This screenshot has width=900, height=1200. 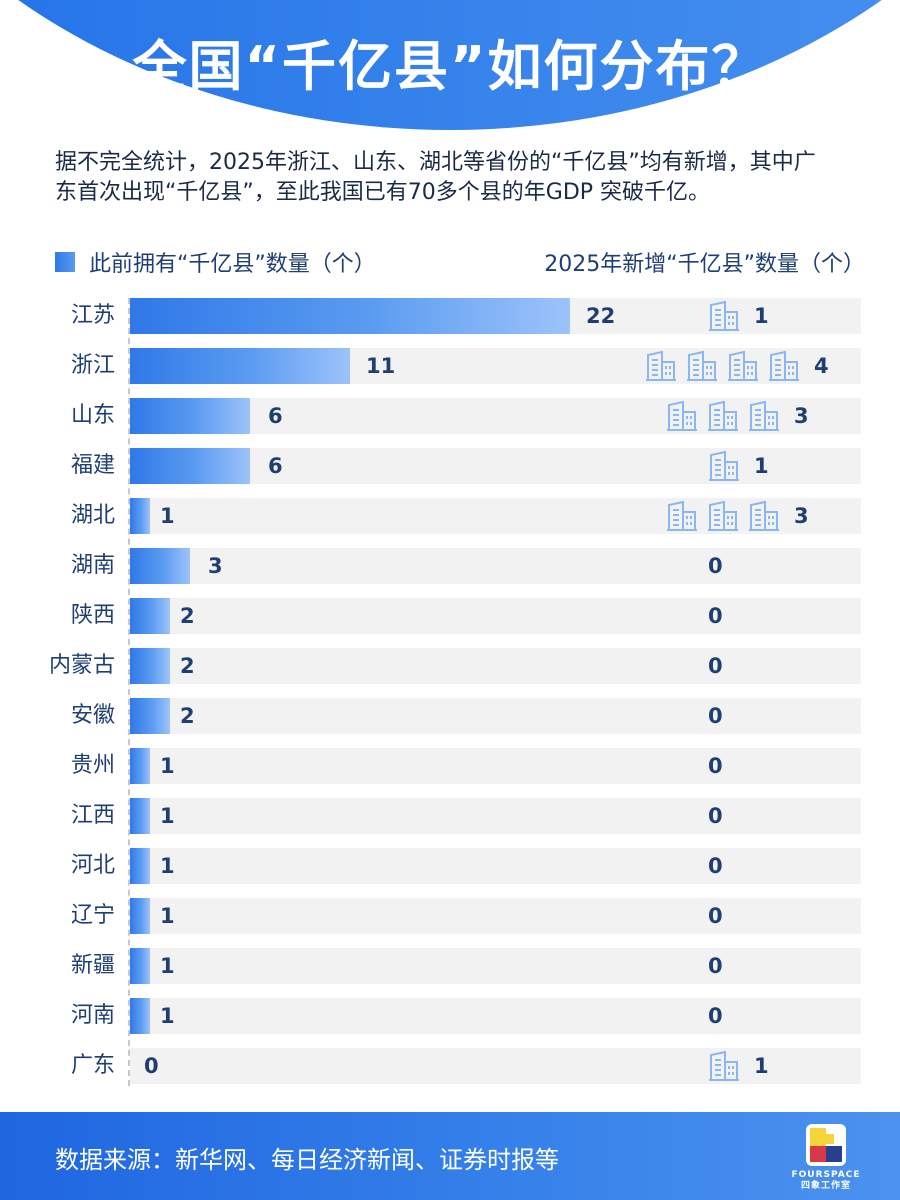 What do you see at coordinates (92, 815) in the screenshot?
I see `province-label: 江西` at bounding box center [92, 815].